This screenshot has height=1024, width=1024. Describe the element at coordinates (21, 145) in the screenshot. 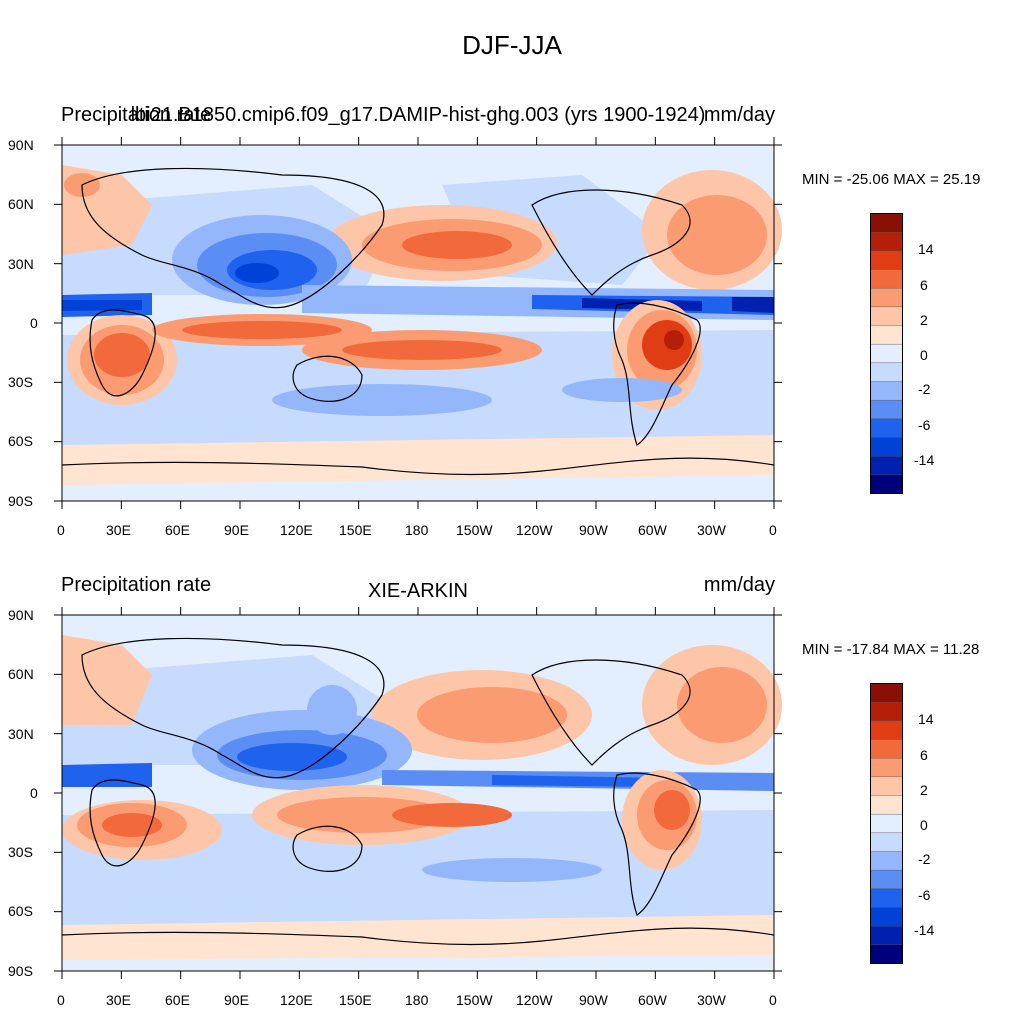

I see `panel-1-lat-label: 90N` at that location.